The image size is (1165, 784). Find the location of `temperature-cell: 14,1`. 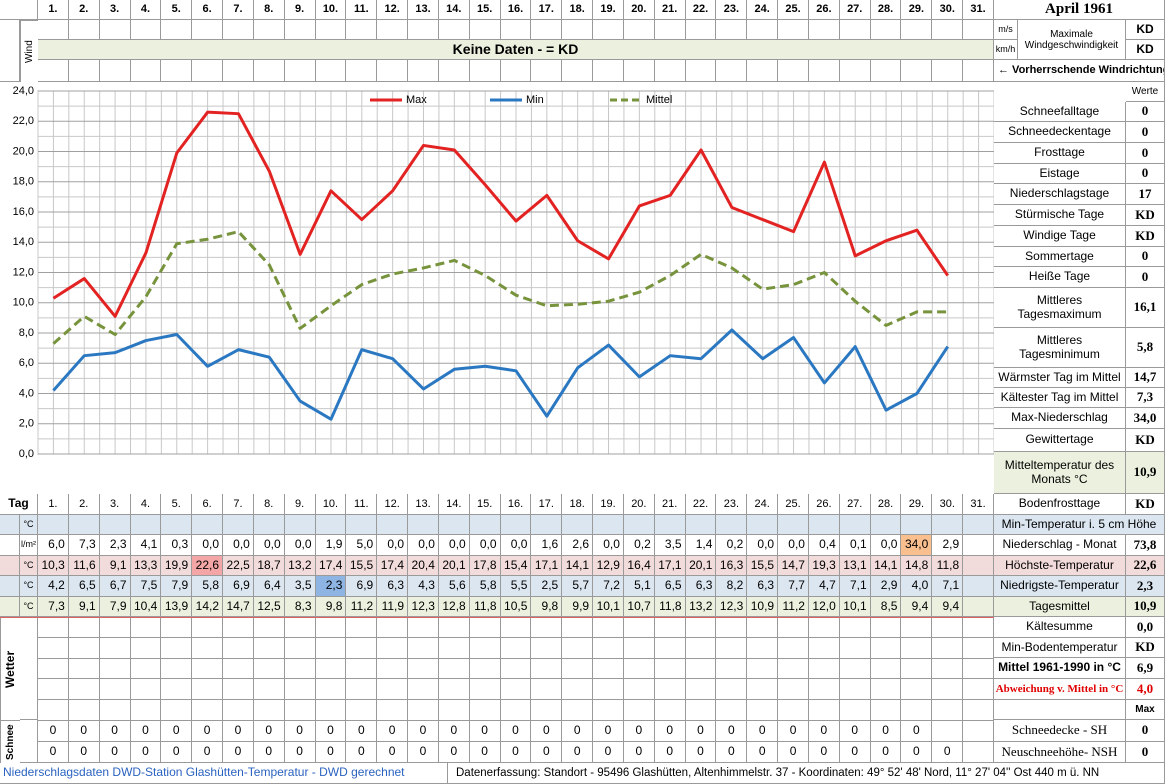

temperature-cell: 14,1 is located at coordinates (578, 566).